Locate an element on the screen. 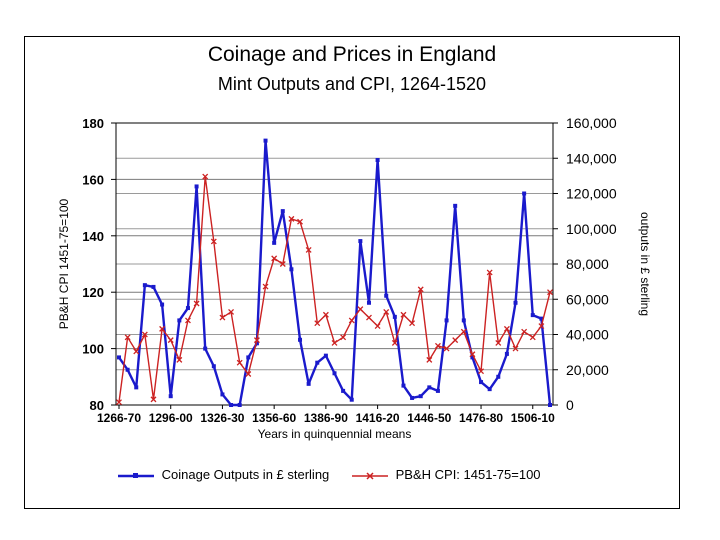 The width and height of the screenshot is (720, 540). right-tick-label: 40,000 is located at coordinates (587, 335).